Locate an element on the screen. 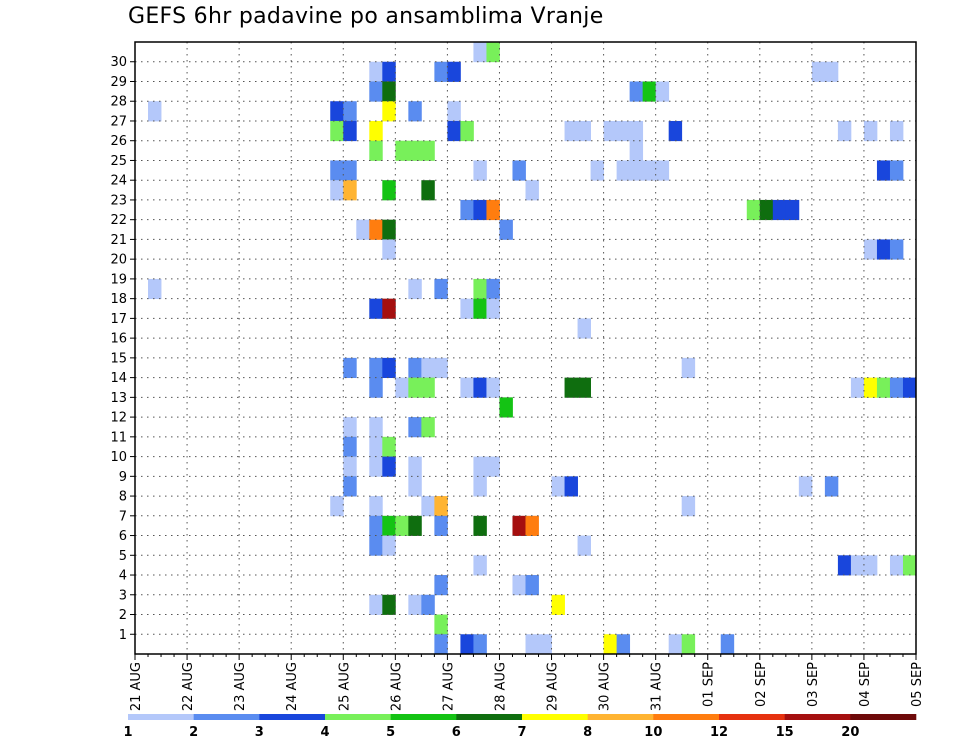 The image size is (960, 742). x-tick-label: 22 AUG is located at coordinates (188, 686).